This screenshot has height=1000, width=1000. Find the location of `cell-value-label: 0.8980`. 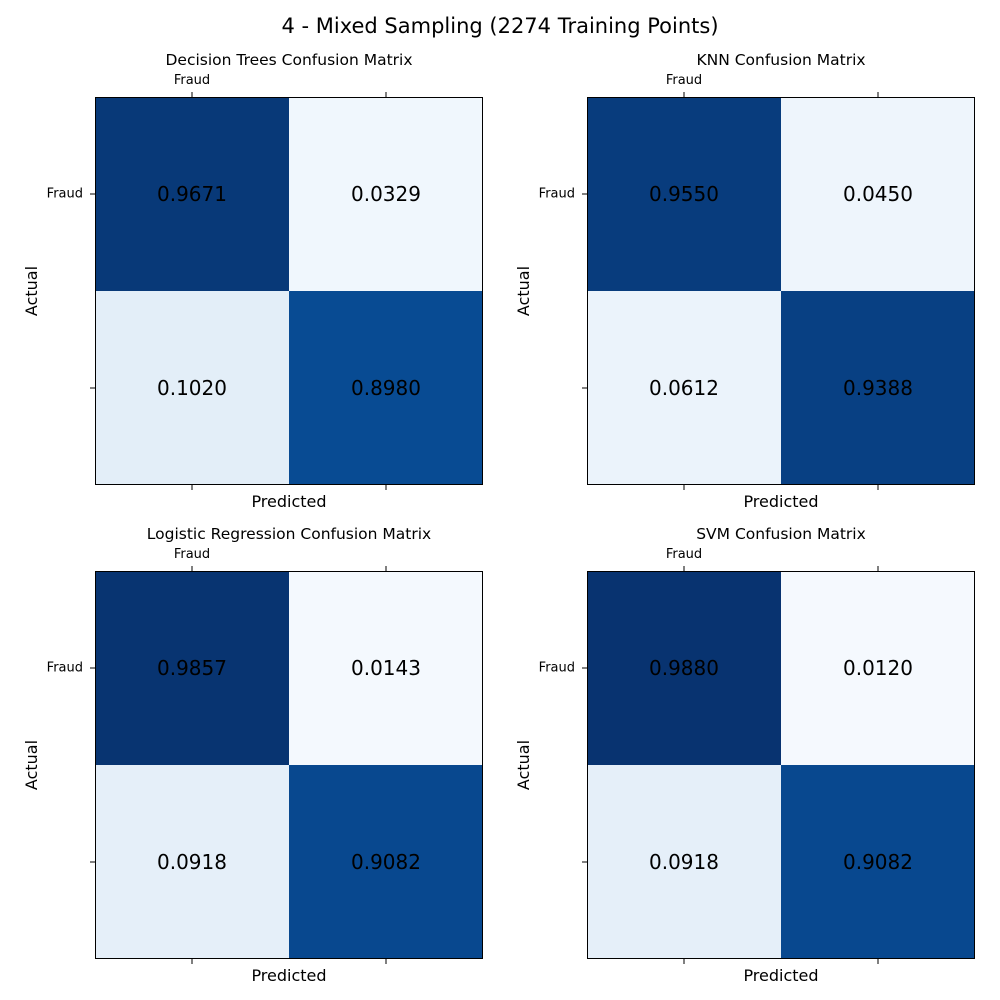

cell-value-label: 0.8980 is located at coordinates (386, 388).